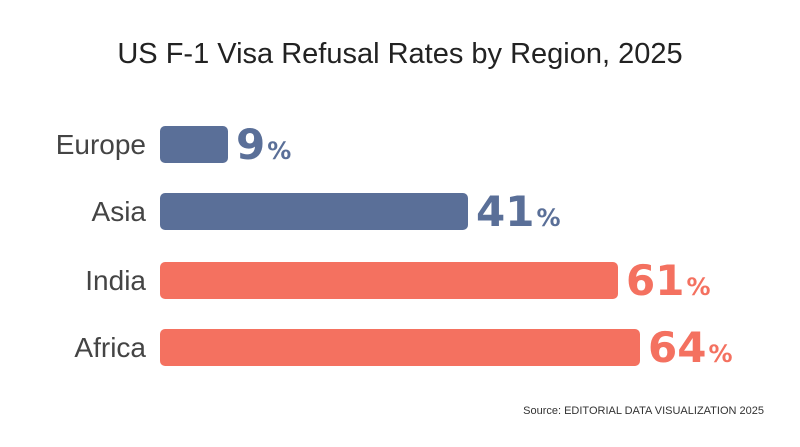 The image size is (800, 447). Describe the element at coordinates (115, 280) in the screenshot. I see `category-label-india: India` at that location.